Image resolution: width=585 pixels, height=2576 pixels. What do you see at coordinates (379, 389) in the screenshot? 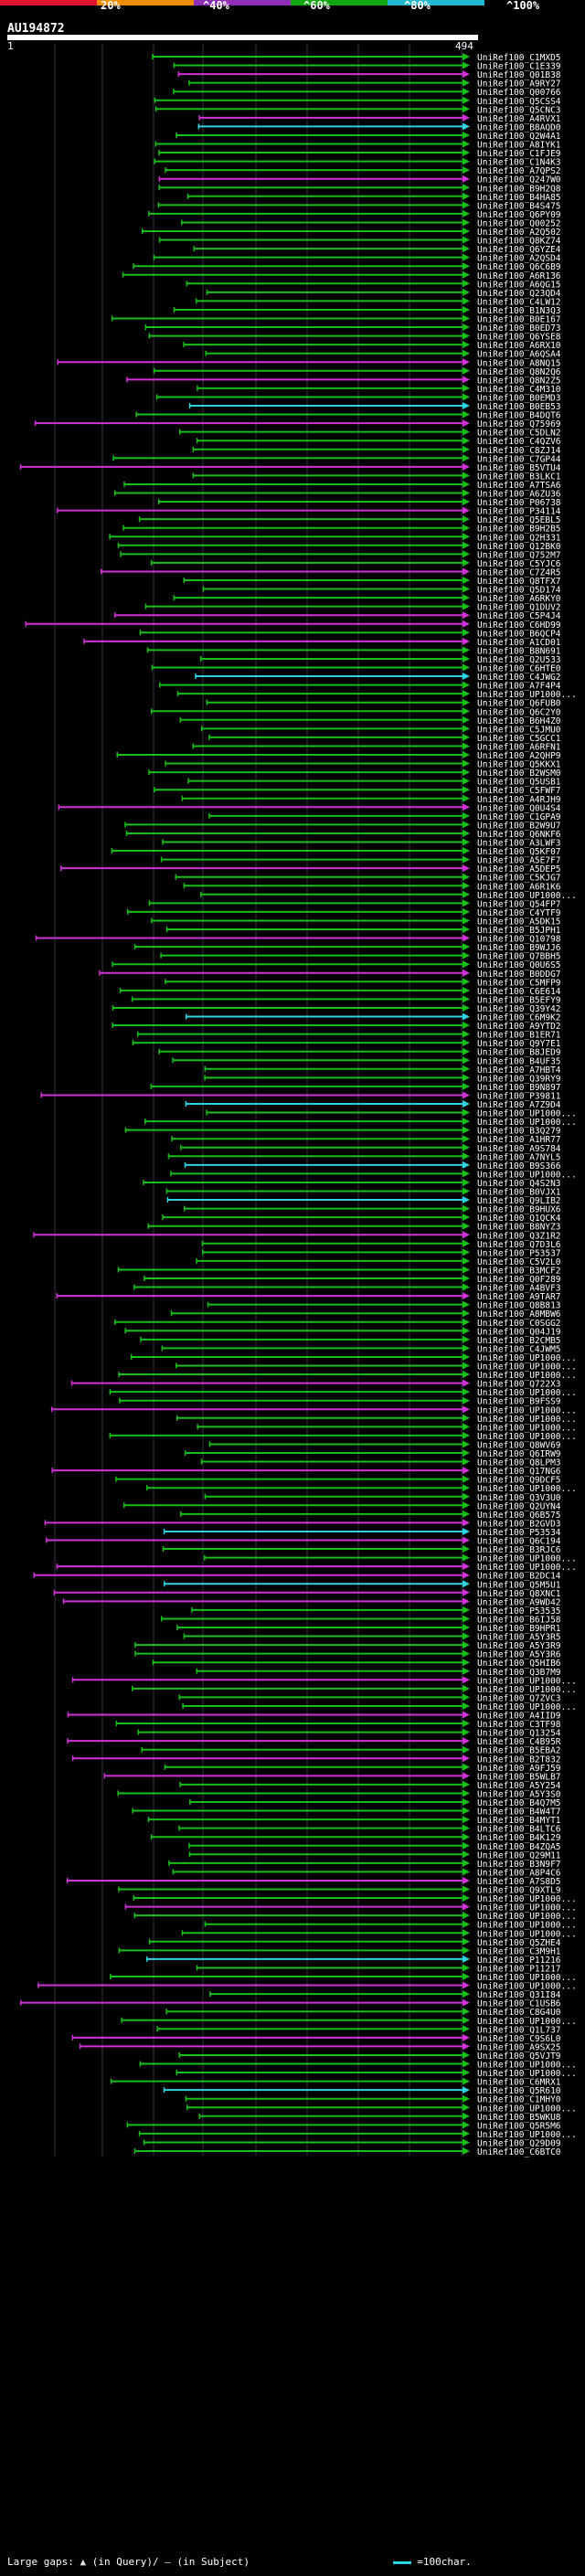
I see `hit-row: UniRef100_C4M310` at bounding box center [379, 389].